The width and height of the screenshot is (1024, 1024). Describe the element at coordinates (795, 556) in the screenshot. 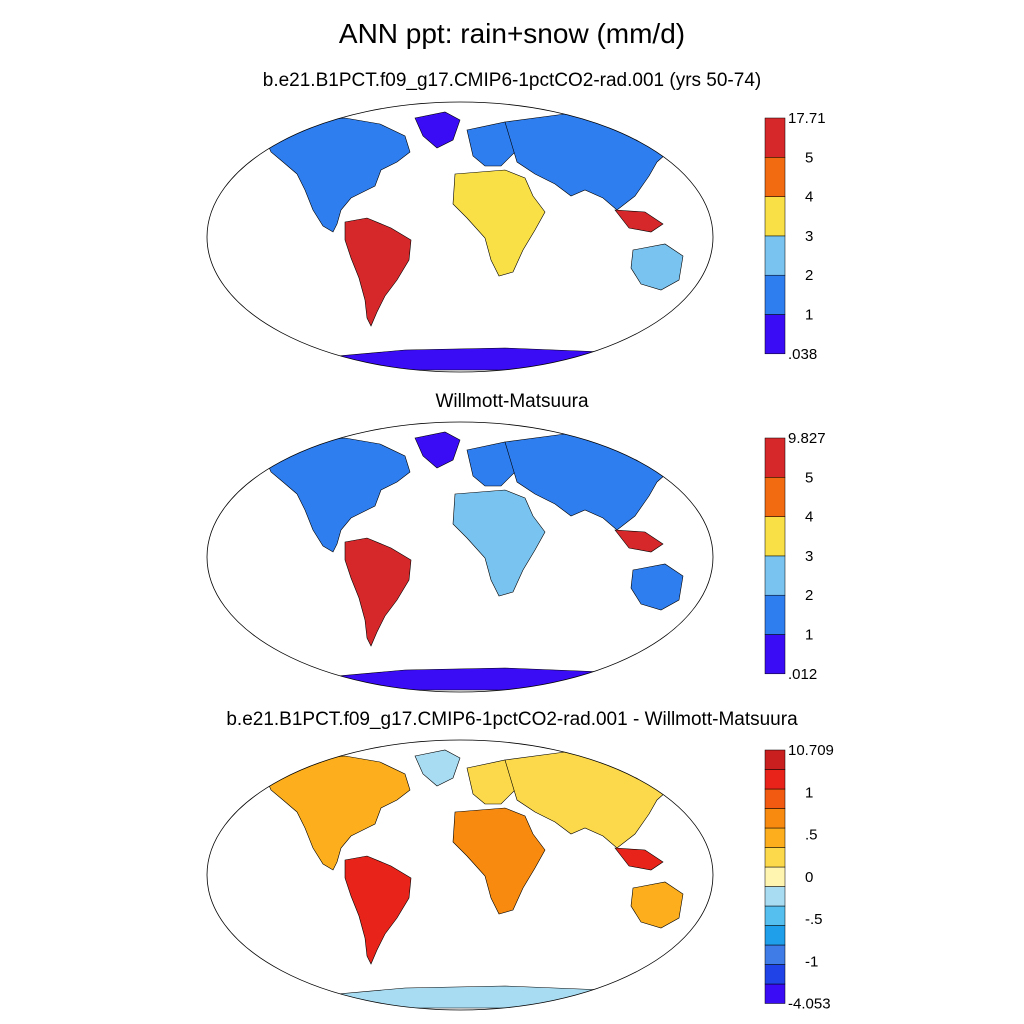

I see `observed-colorbar: .012 1 2 3 4 5 9.827` at that location.